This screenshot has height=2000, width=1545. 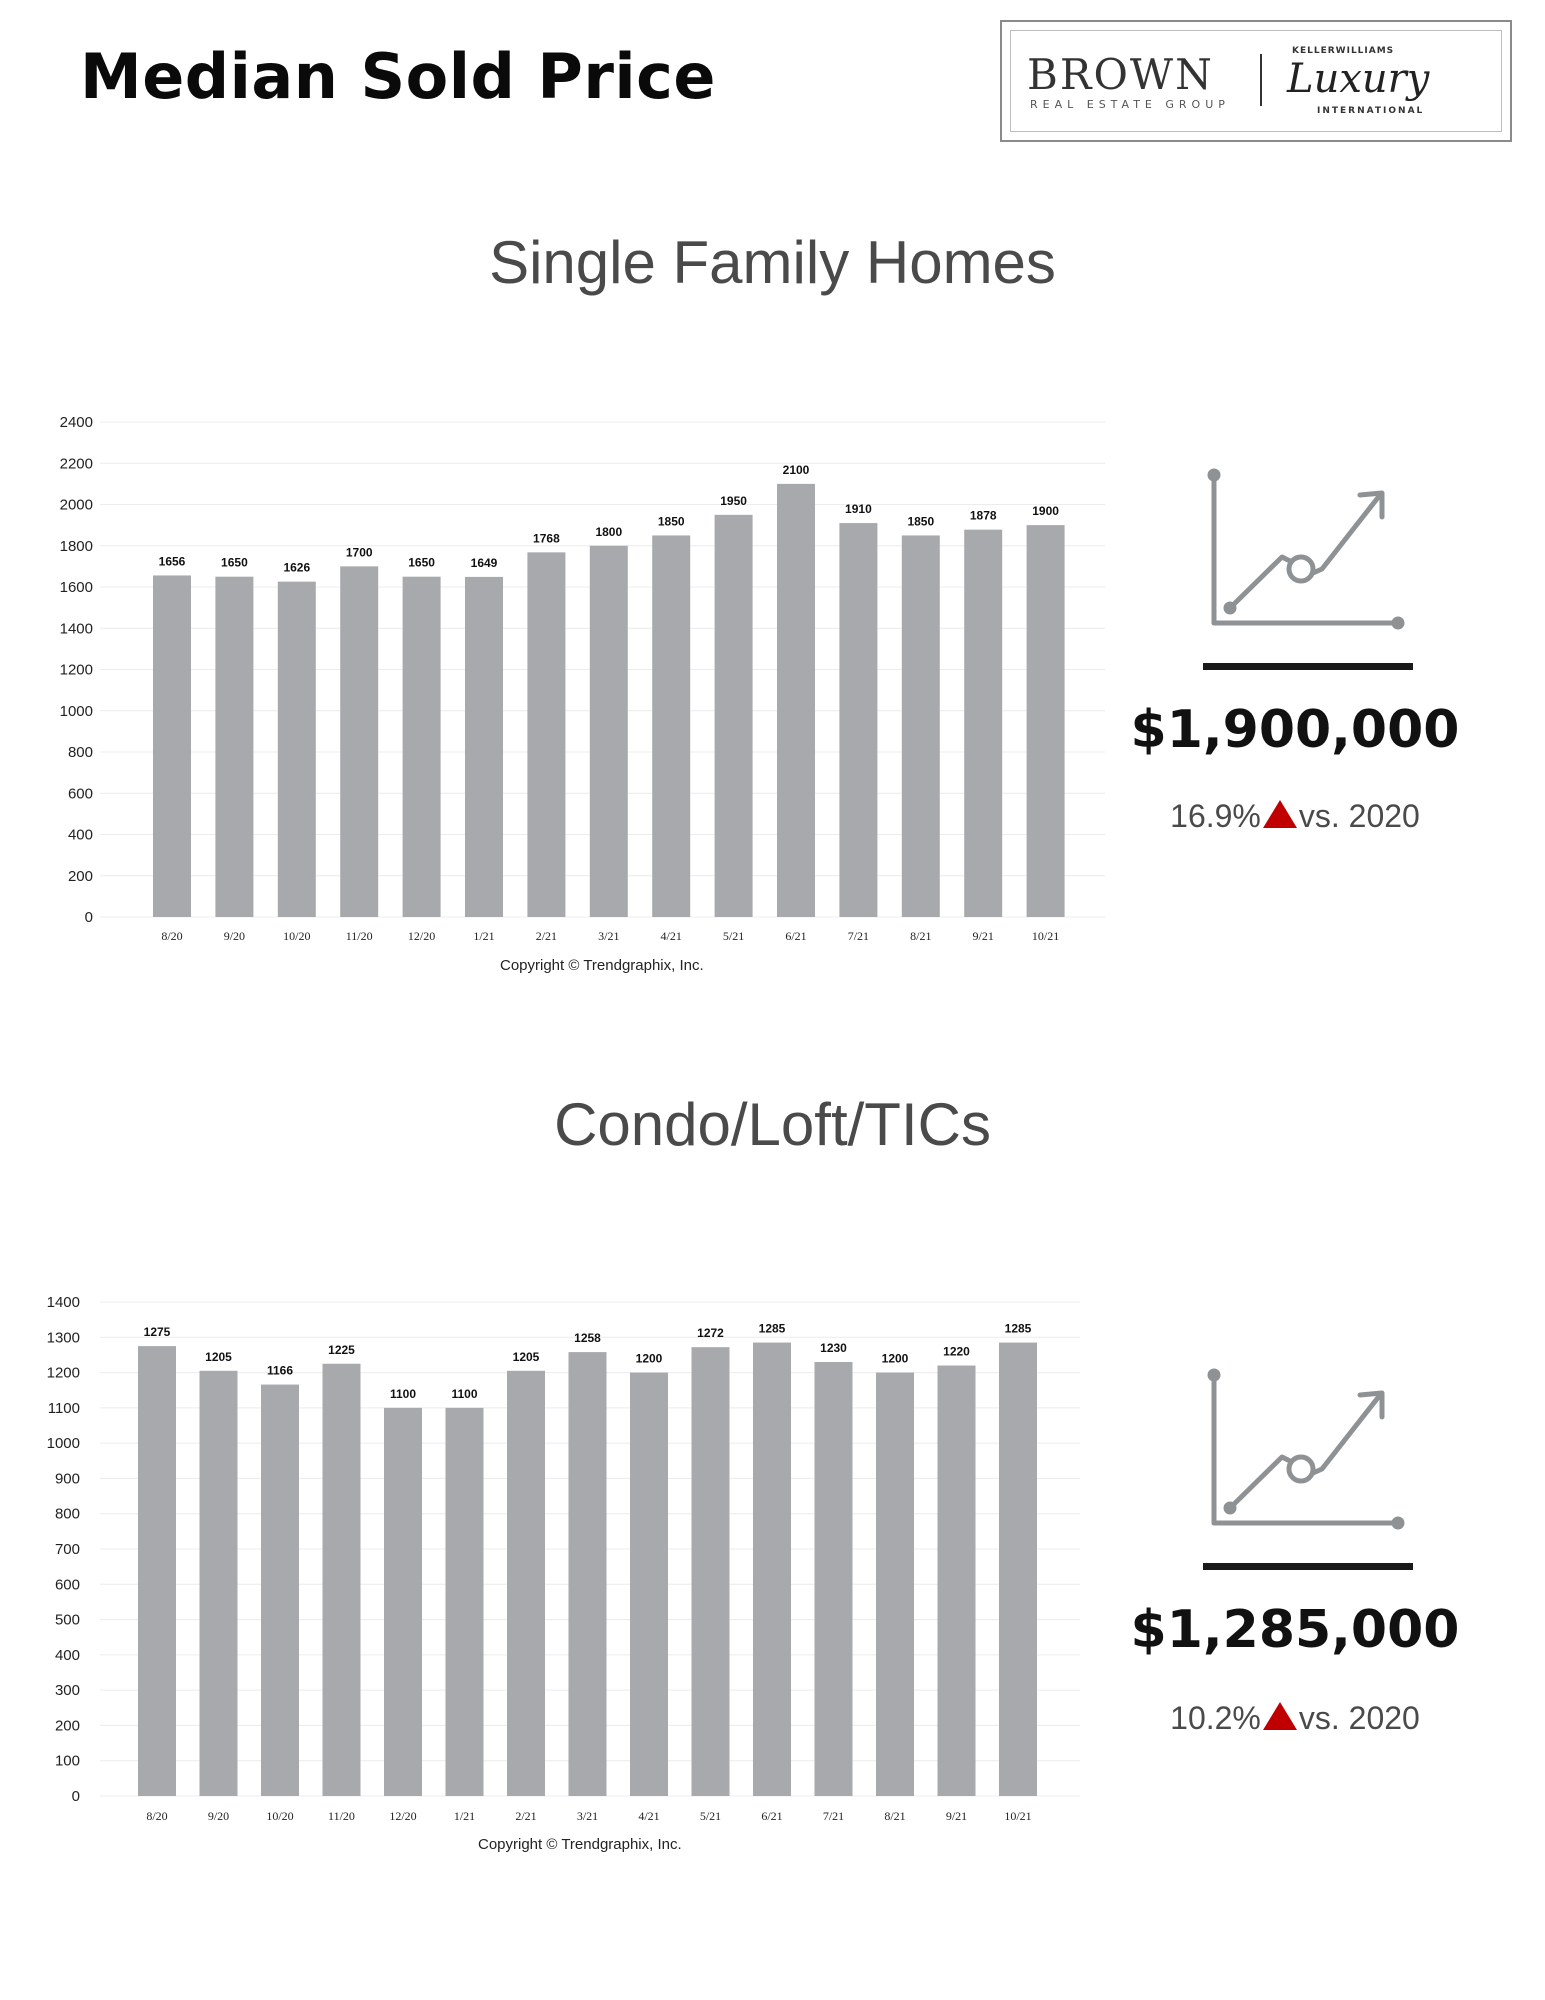 I want to click on stat-change-single-family: 16.9% vs. 2020, so click(x=1295, y=816).